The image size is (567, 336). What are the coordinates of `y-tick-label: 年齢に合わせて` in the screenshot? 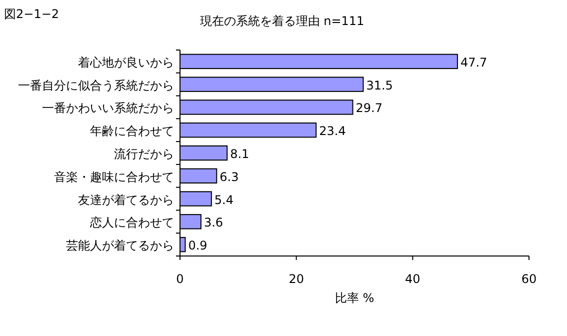 It's located at (132, 131).